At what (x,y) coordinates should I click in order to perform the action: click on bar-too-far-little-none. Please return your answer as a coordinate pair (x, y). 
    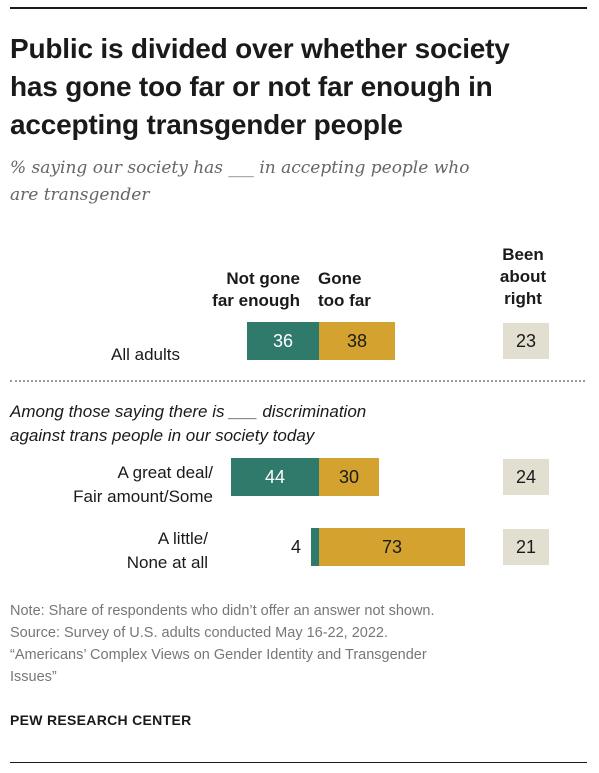
    Looking at the image, I should click on (392, 547).